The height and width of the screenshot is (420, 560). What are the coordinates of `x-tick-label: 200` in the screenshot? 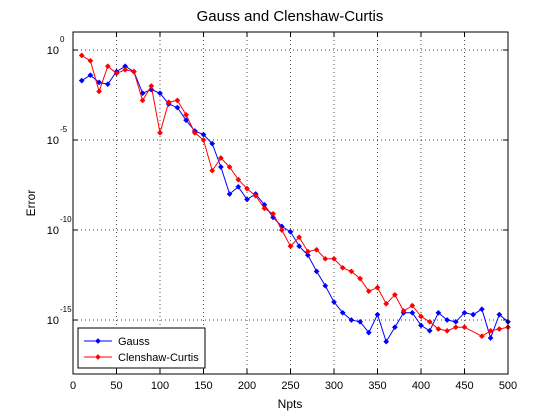 It's located at (247, 386).